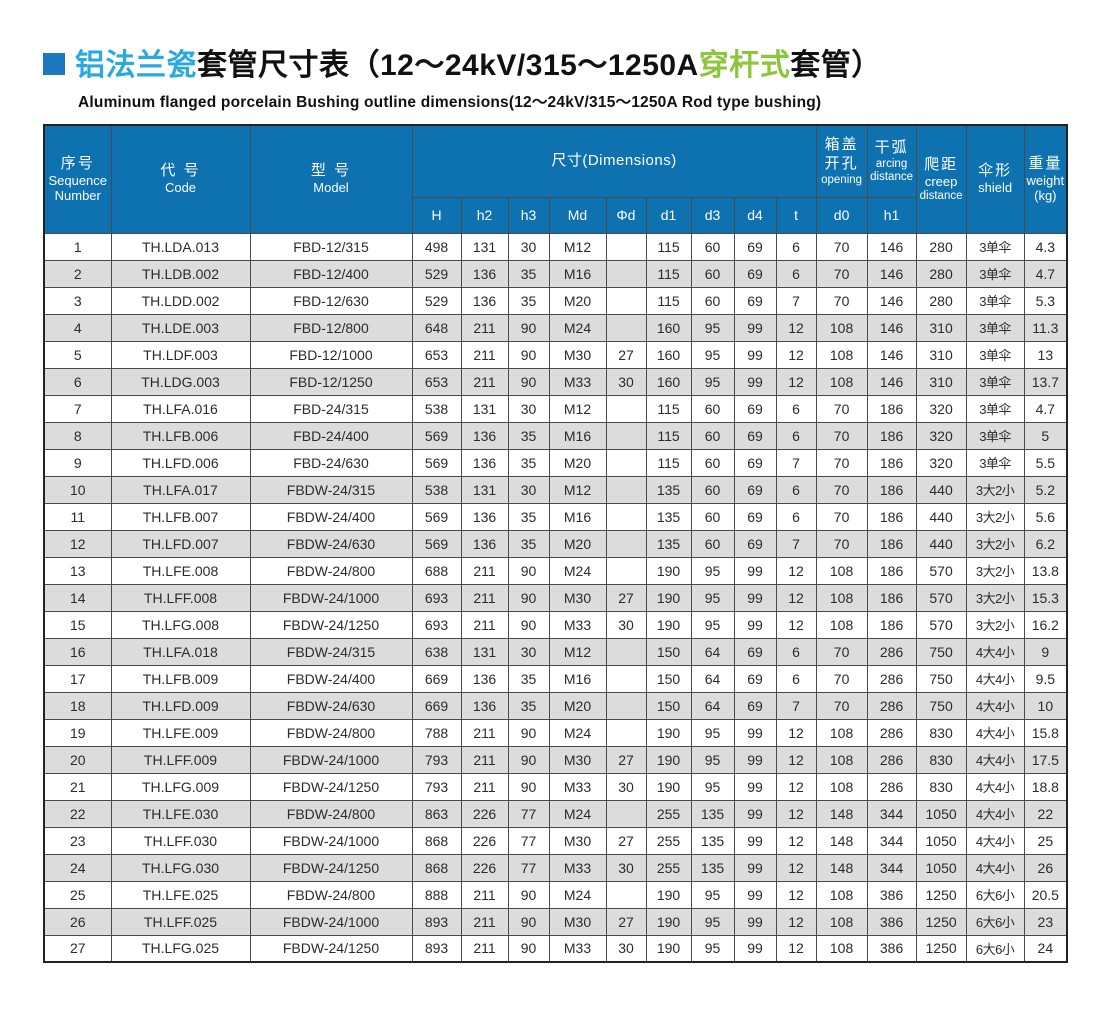  Describe the element at coordinates (941, 300) in the screenshot. I see `table-cell: 280` at that location.